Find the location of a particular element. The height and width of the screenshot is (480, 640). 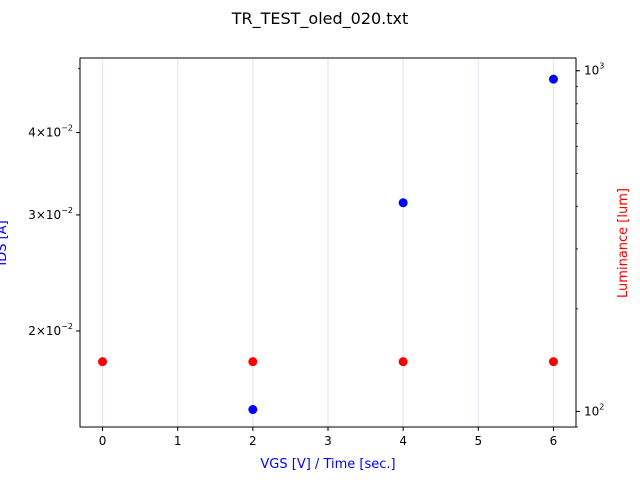

y-left-tick-label: 2×10⁻² is located at coordinates (50, 330).